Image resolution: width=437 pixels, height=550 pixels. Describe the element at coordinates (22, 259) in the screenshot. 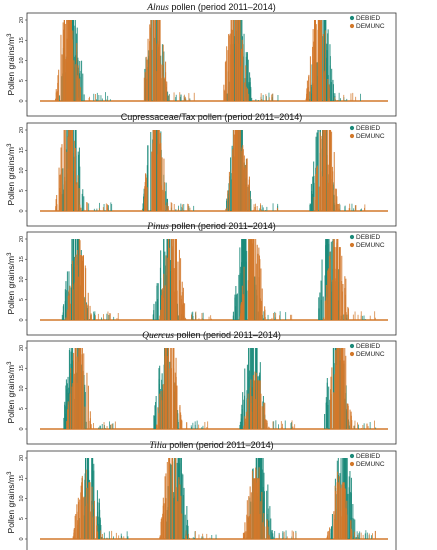

I see `y-tick-label: 15` at that location.